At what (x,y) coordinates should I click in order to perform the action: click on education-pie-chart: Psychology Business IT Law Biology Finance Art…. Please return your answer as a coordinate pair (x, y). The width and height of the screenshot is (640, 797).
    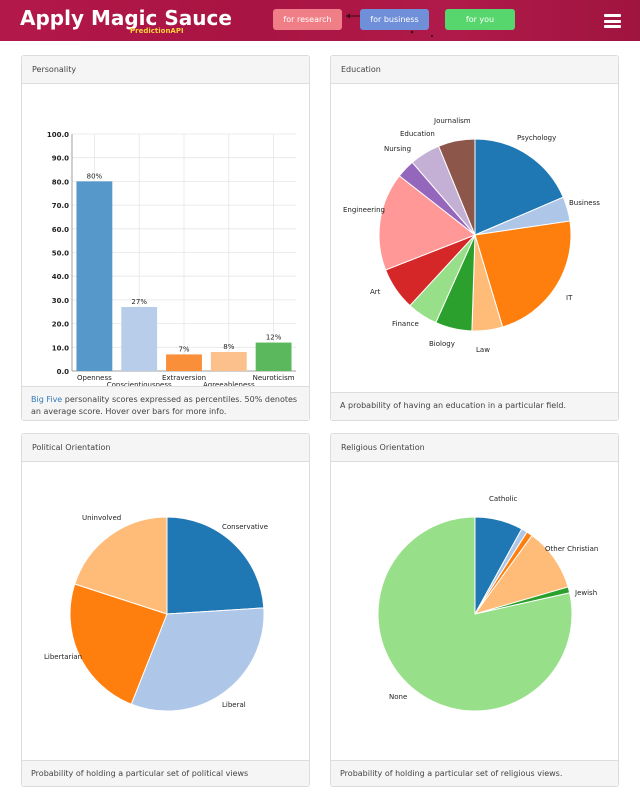
    Looking at the image, I should click on (471, 235).